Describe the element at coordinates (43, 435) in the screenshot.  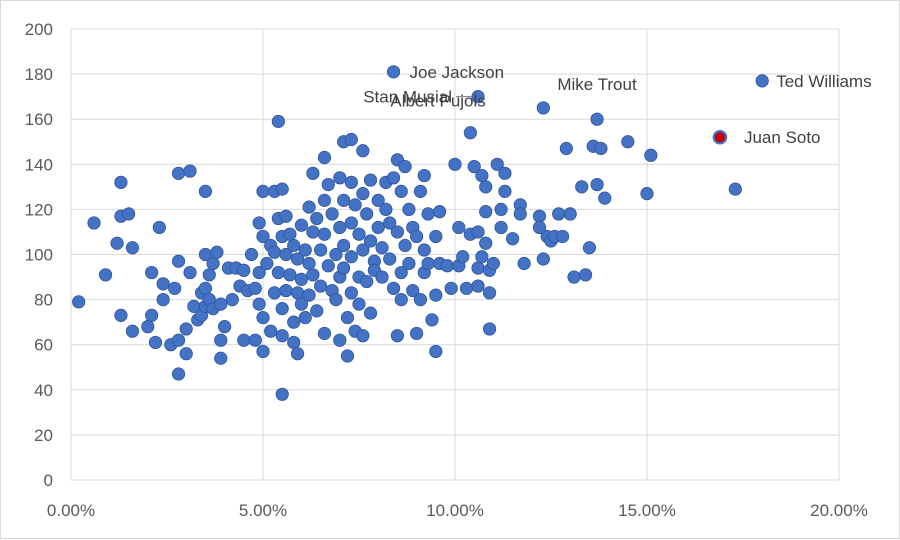
I see `y-tick-label: 20` at that location.